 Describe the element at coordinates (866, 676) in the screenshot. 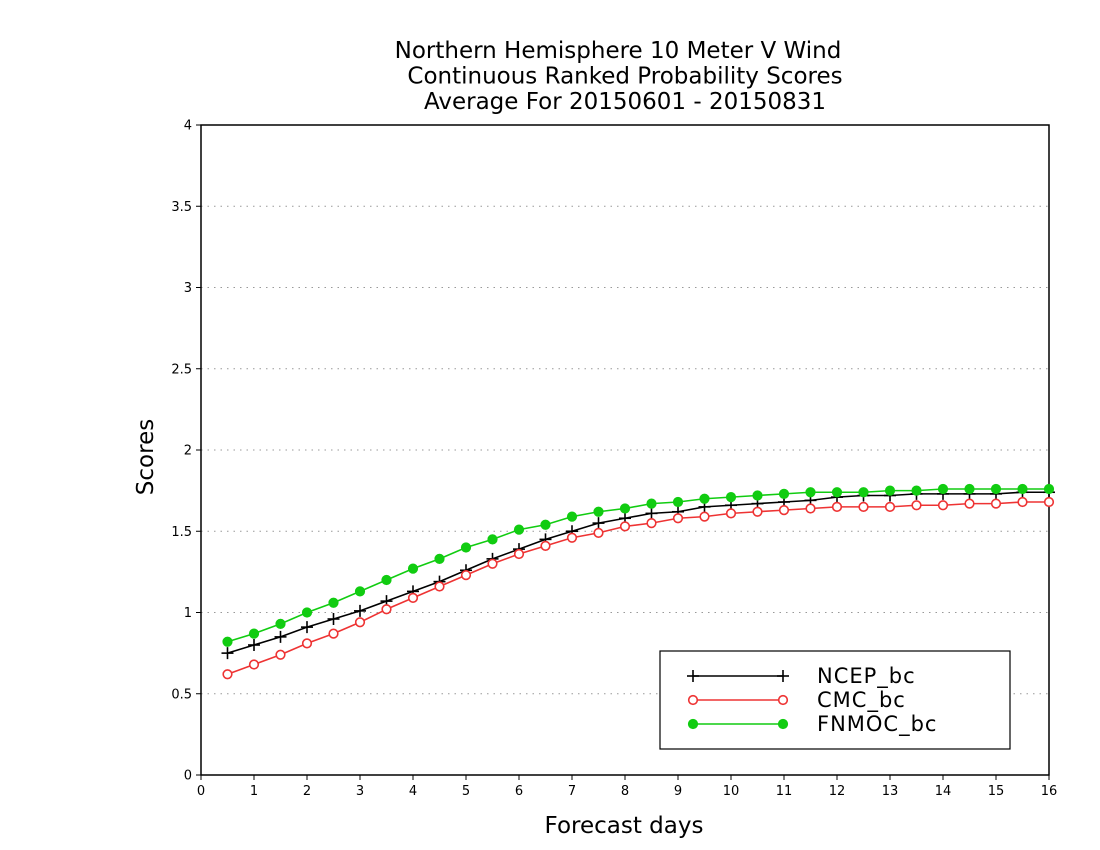

I see `legend-label: NCEP_bc` at that location.